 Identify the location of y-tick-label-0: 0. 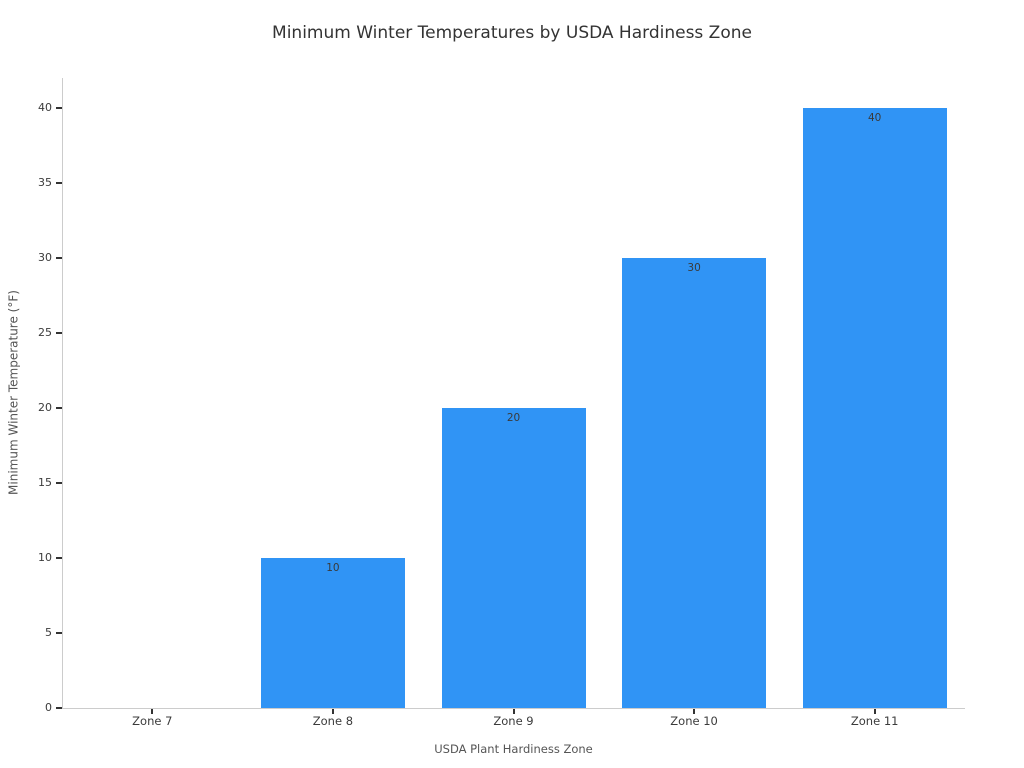
(48, 707).